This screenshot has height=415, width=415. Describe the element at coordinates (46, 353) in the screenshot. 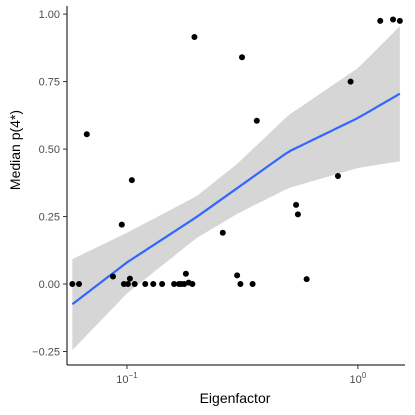

I see `y-tick-label: −0.25` at that location.